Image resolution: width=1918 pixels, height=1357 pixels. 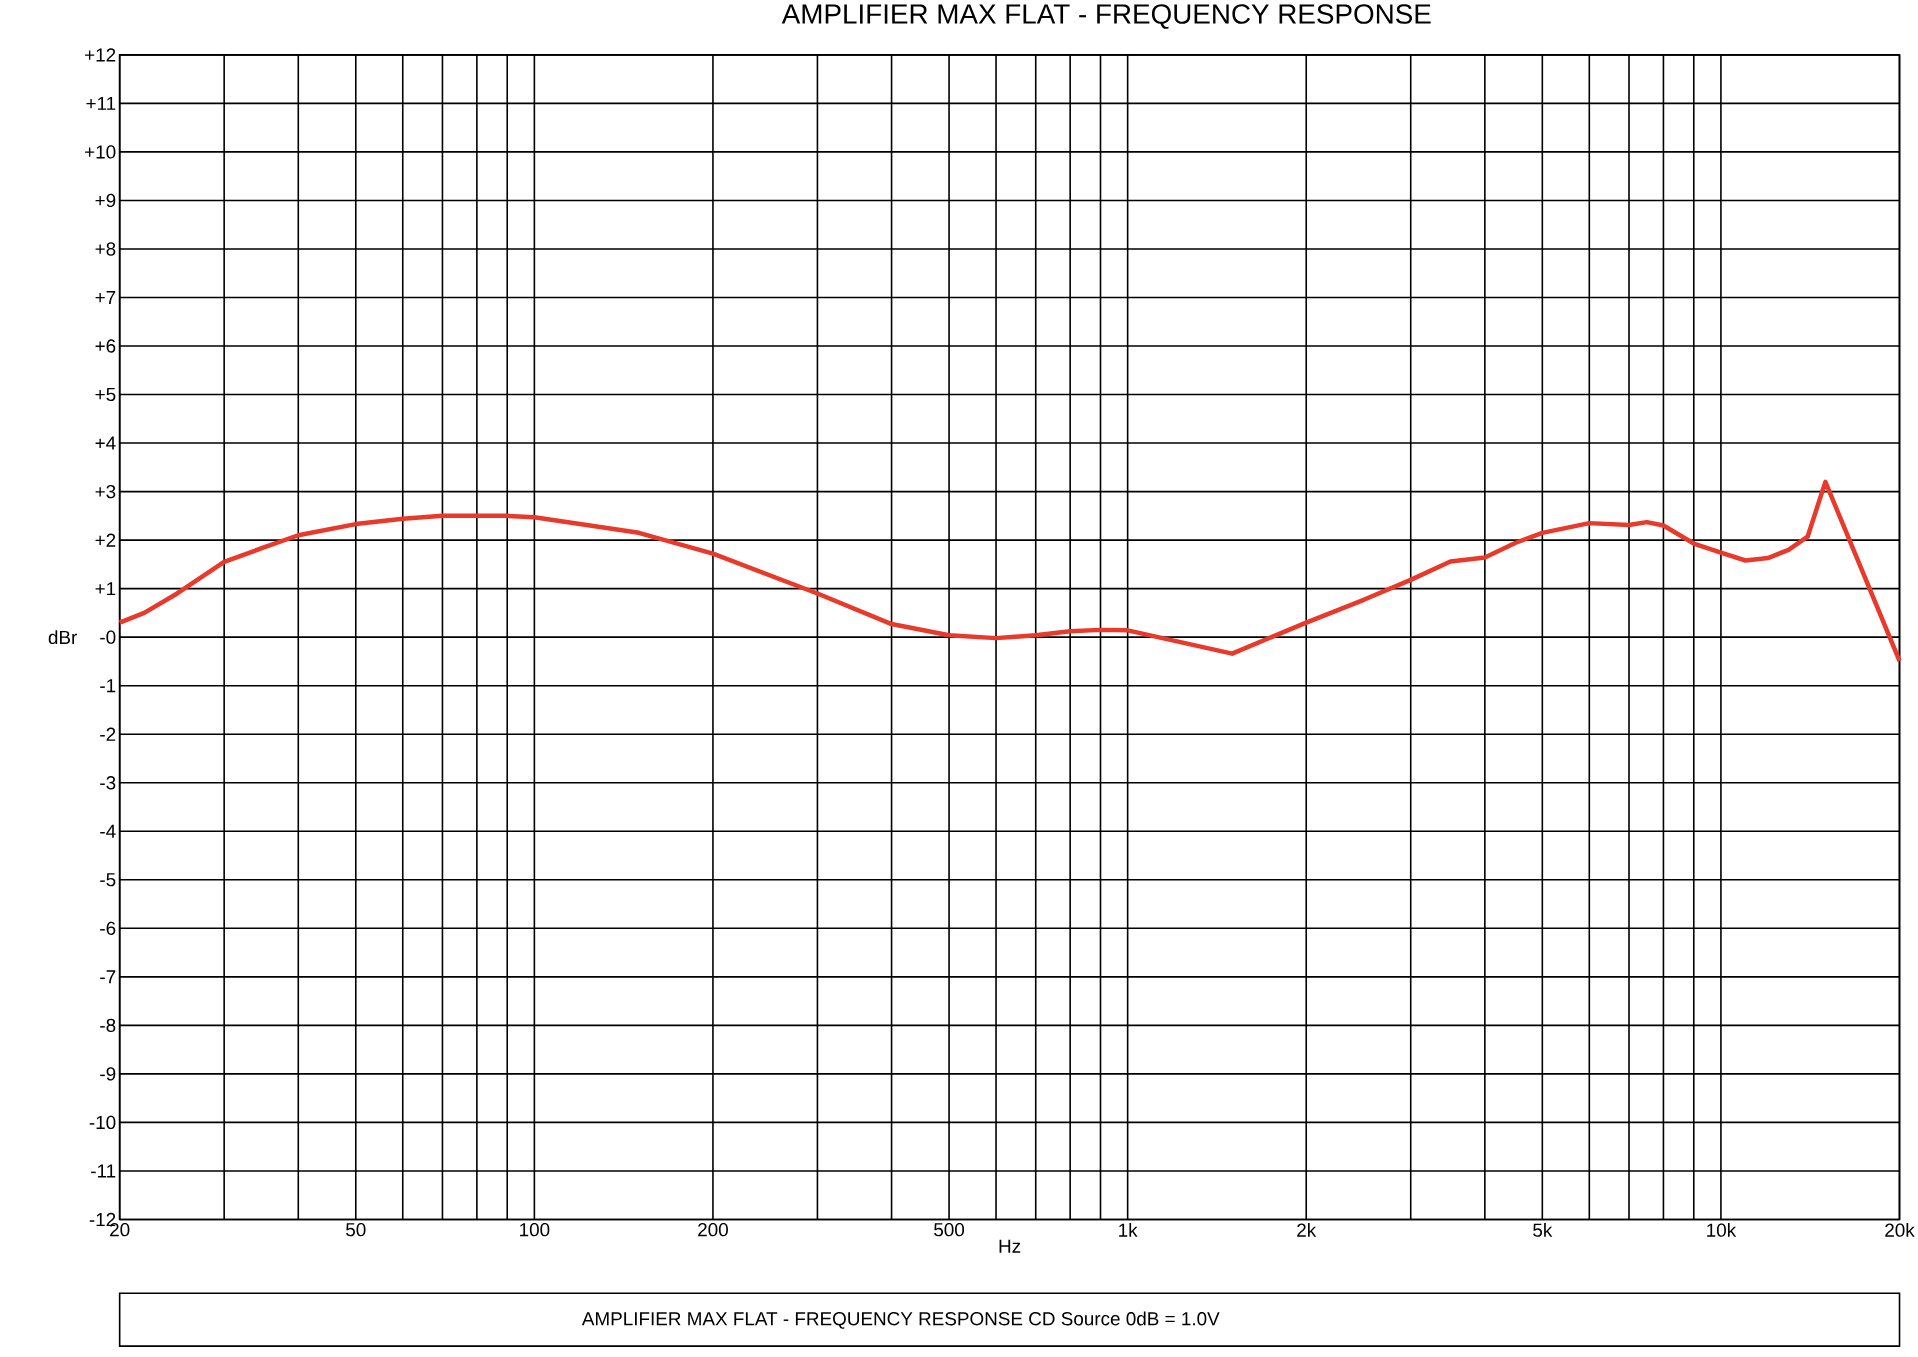 What do you see at coordinates (105, 540) in the screenshot?
I see `y-tick-label: +2` at bounding box center [105, 540].